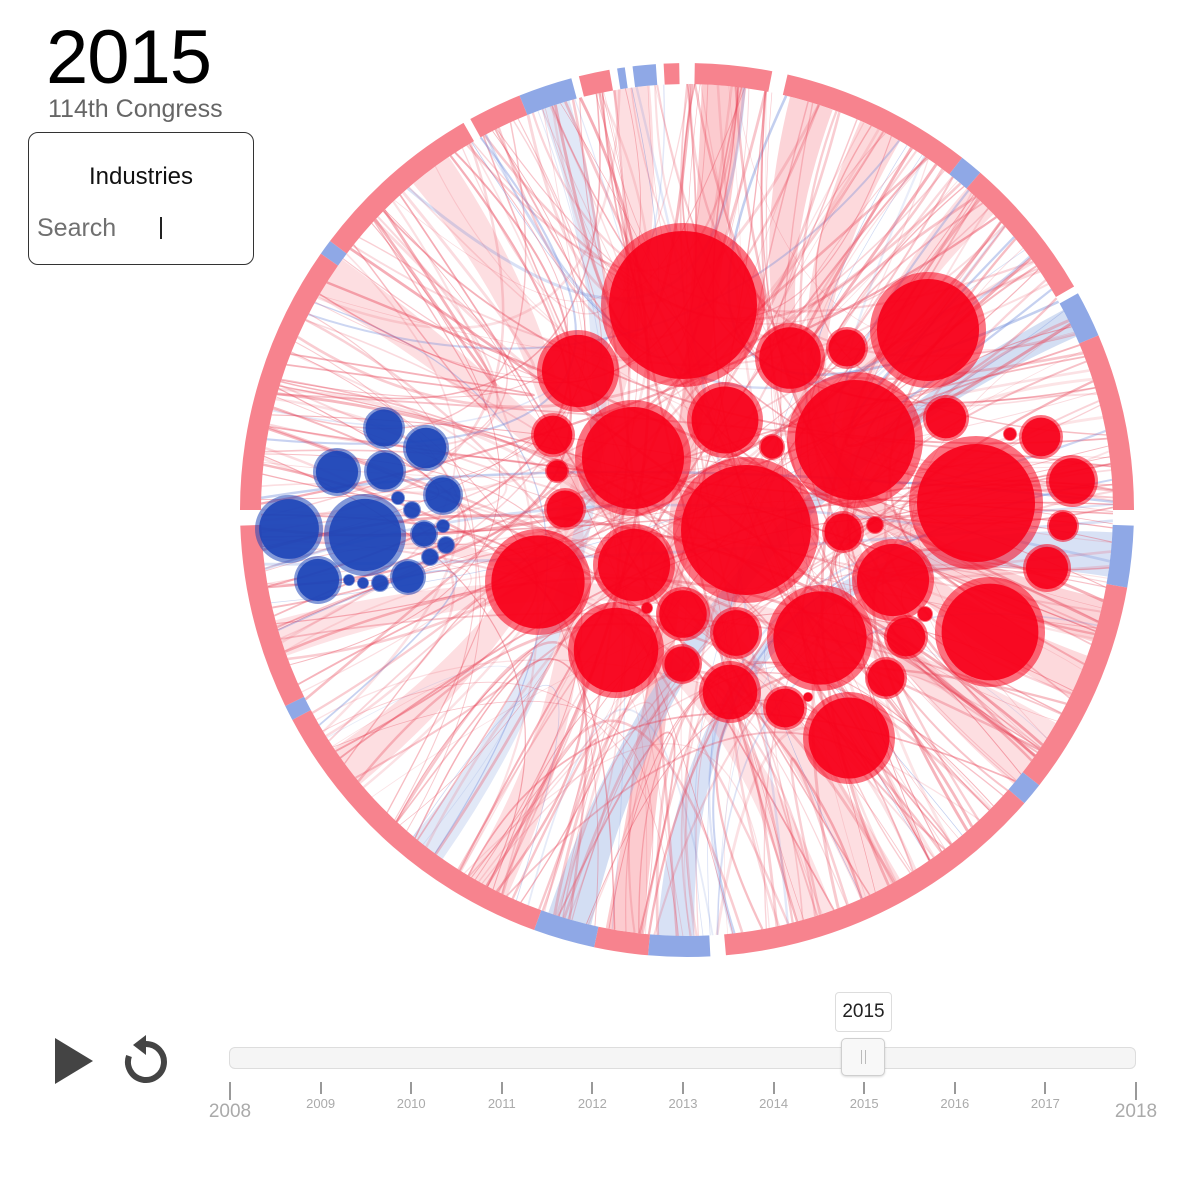 Image resolution: width=1200 pixels, height=1188 pixels. Describe the element at coordinates (137, 228) in the screenshot. I see `search-input` at that location.